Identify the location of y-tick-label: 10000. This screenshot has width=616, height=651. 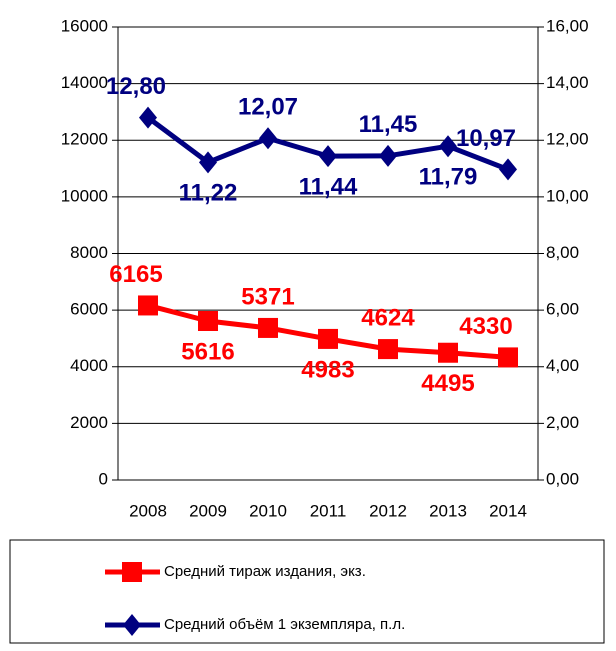
(84, 195).